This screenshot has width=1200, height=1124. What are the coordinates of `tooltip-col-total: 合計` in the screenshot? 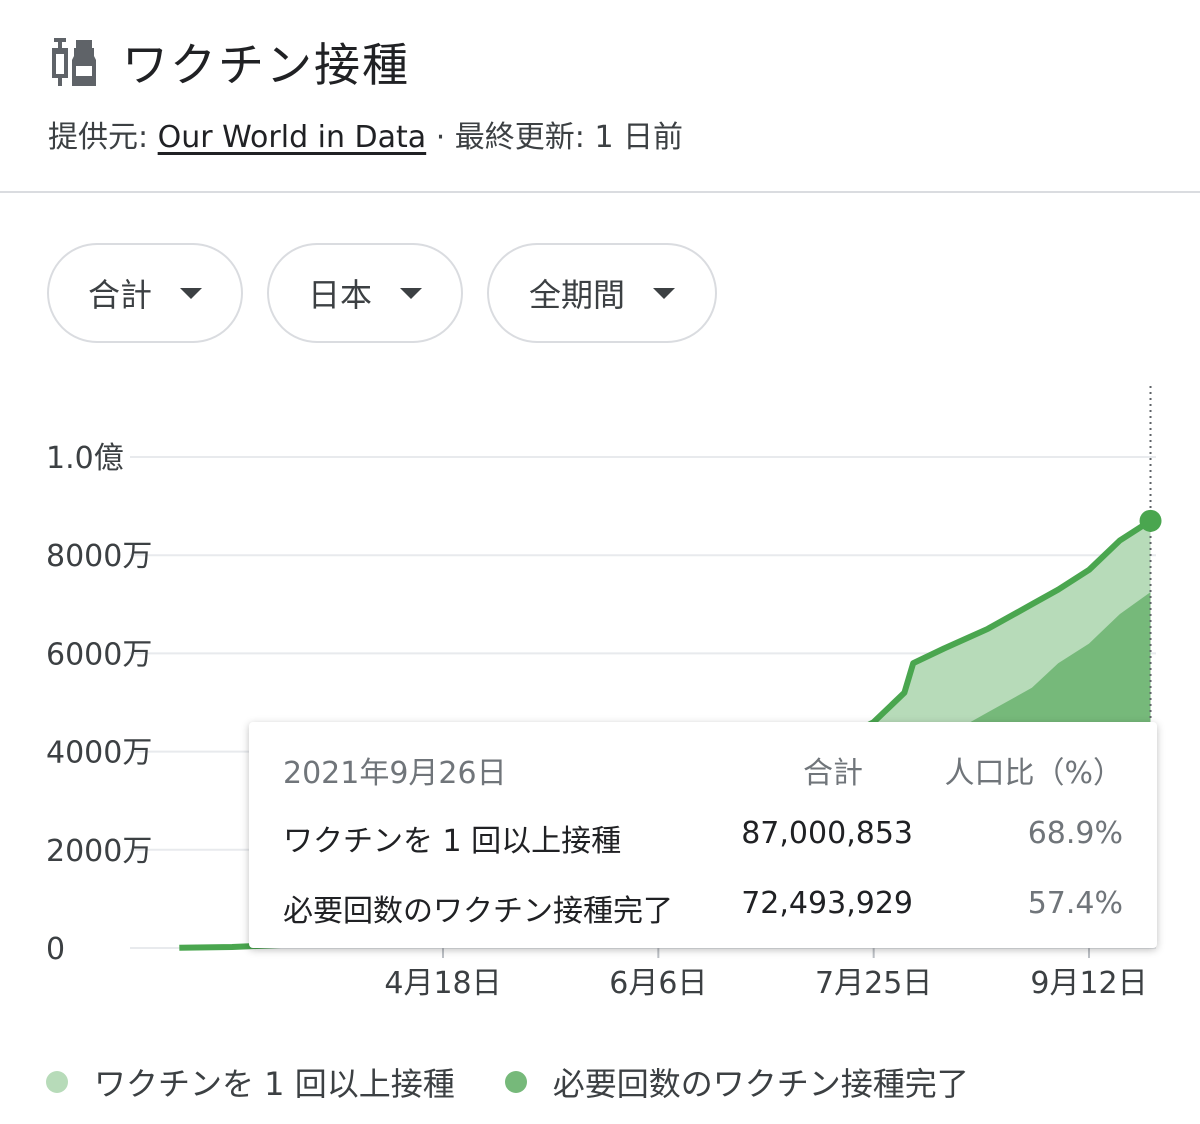 It's located at (833, 773).